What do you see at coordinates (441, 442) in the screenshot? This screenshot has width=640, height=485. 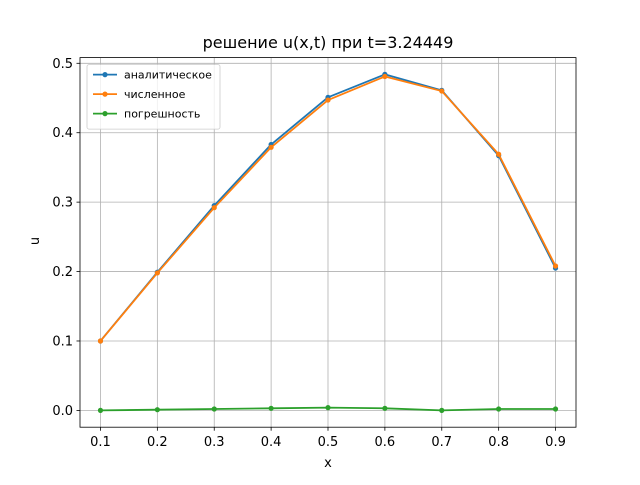 I see `x-tick-label: 0.7` at bounding box center [441, 442].